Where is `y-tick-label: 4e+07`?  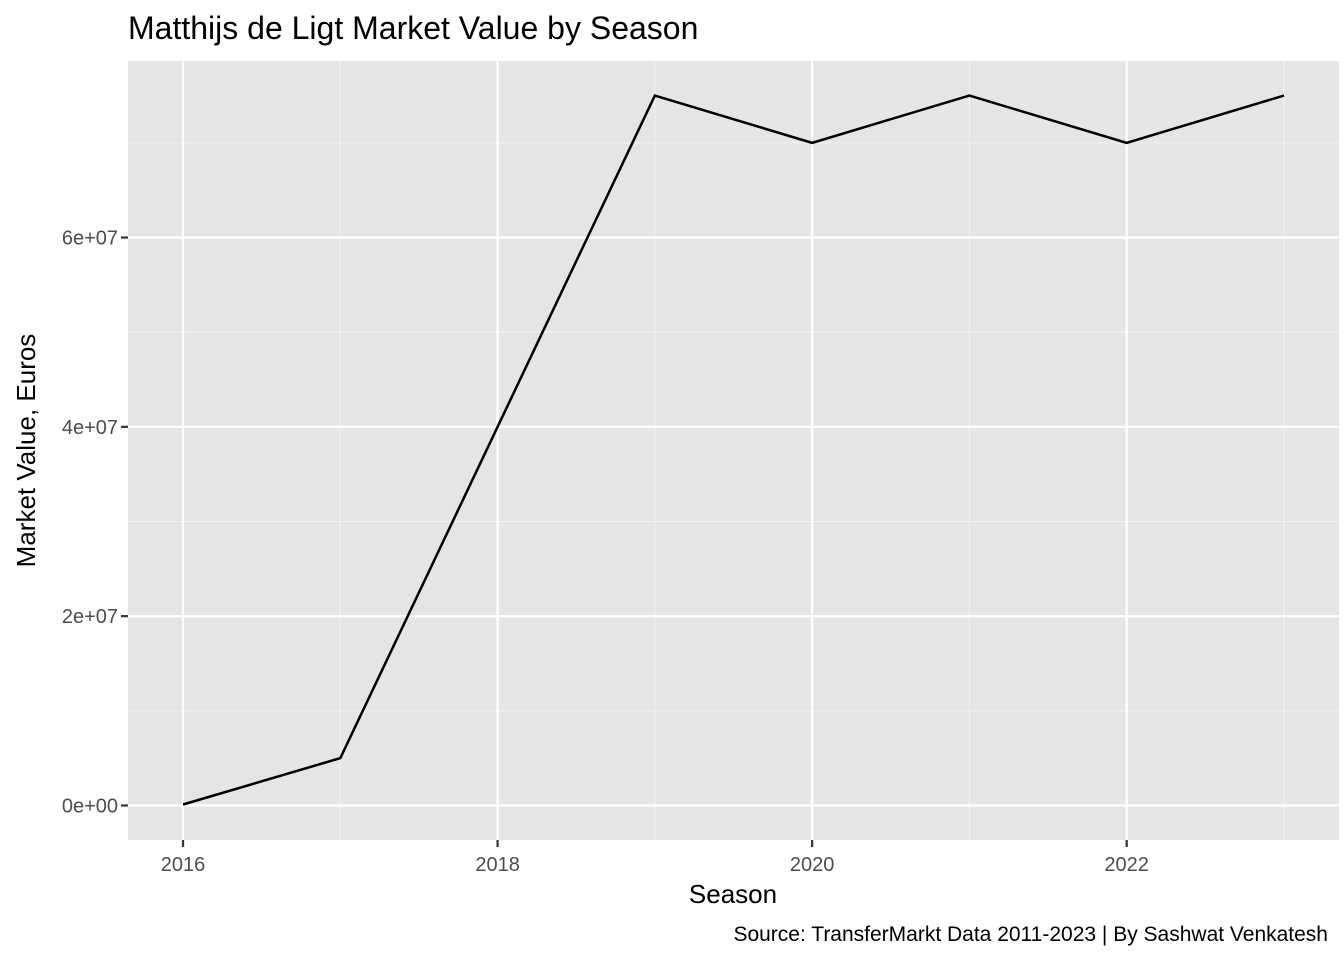
y-tick-label: 4e+07 is located at coordinates (90, 428).